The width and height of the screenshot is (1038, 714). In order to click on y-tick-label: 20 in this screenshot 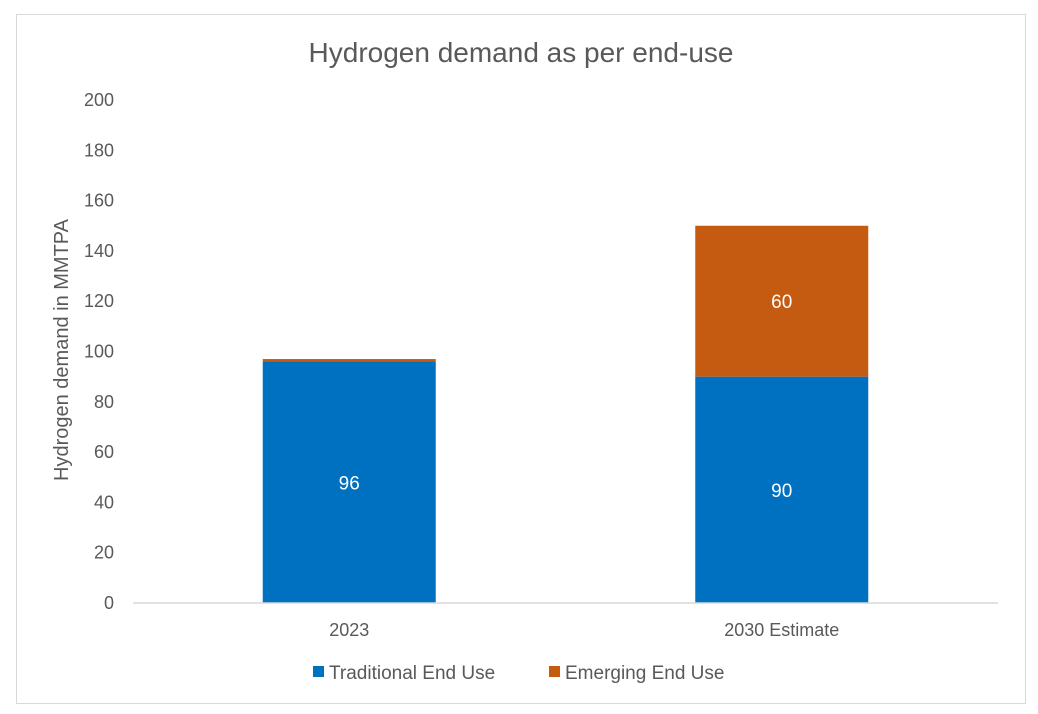, I will do `click(104, 553)`.